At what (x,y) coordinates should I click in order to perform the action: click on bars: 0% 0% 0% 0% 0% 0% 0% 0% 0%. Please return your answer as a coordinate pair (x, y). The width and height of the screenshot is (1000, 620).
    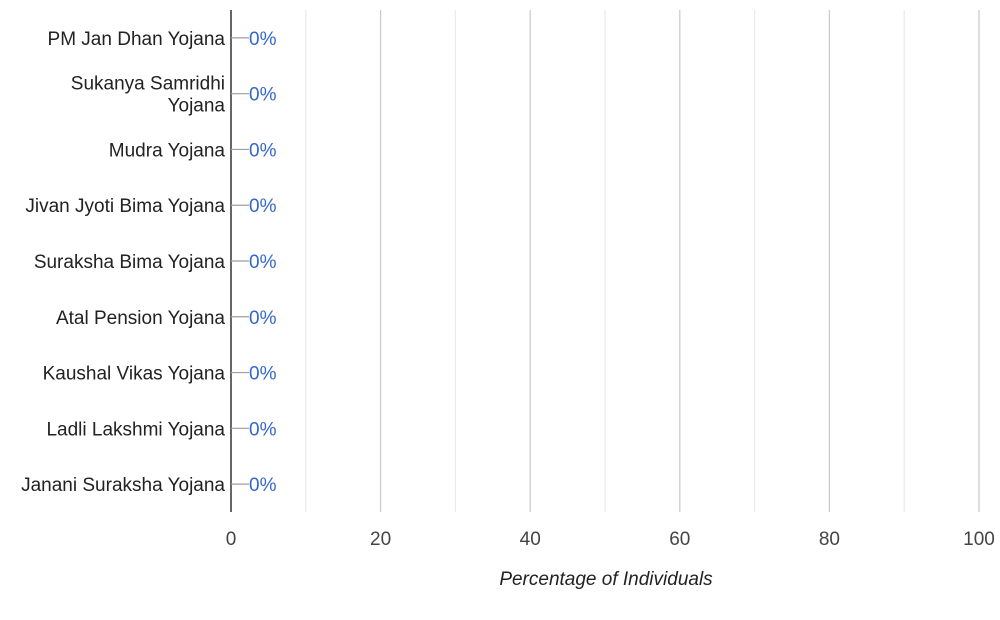
    Looking at the image, I should click on (254, 262).